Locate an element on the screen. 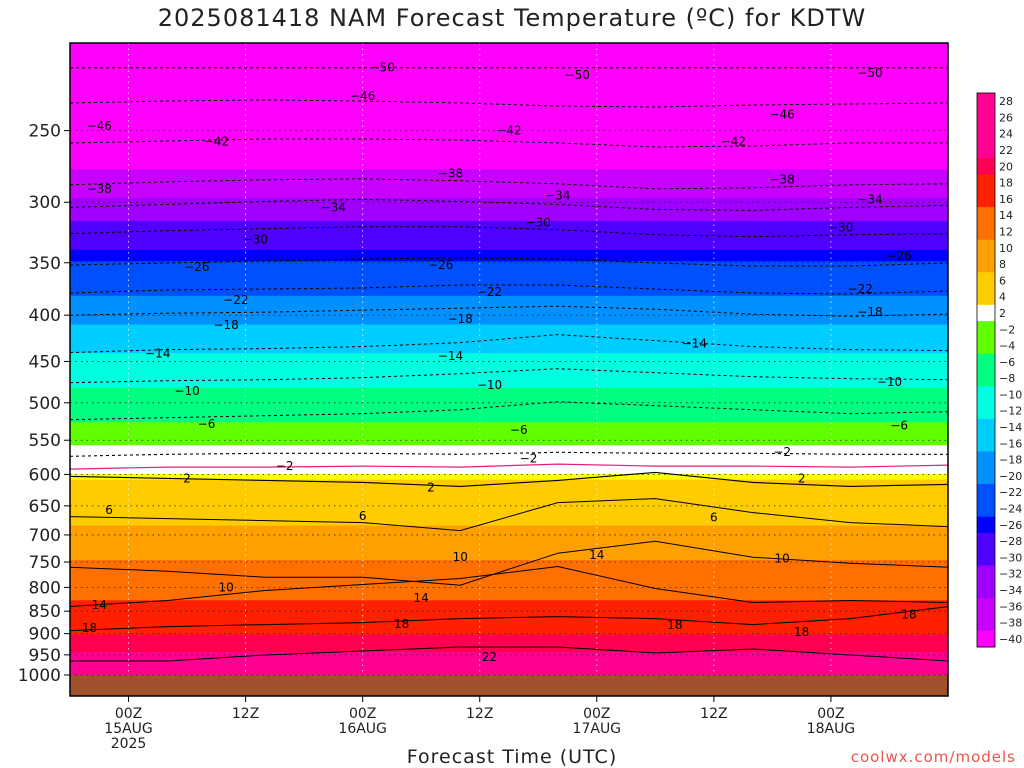  isotherm-label: −42 is located at coordinates (733, 141).